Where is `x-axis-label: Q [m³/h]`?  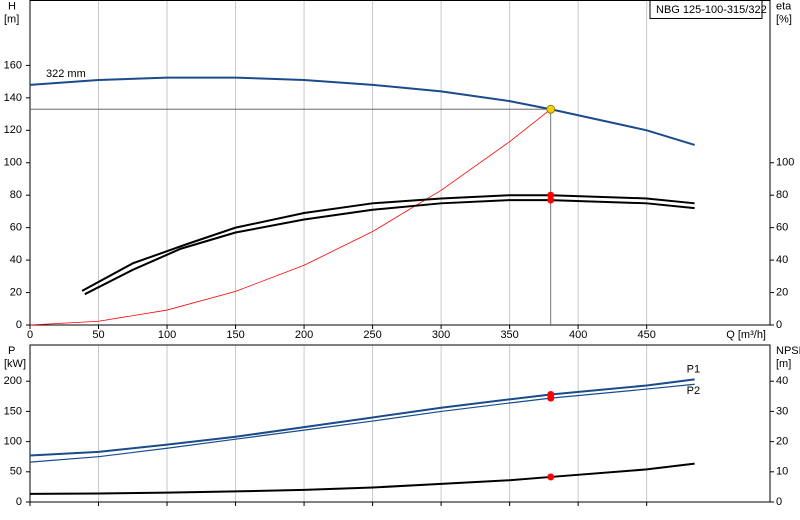
x-axis-label: Q [m³/h] is located at coordinates (746, 335).